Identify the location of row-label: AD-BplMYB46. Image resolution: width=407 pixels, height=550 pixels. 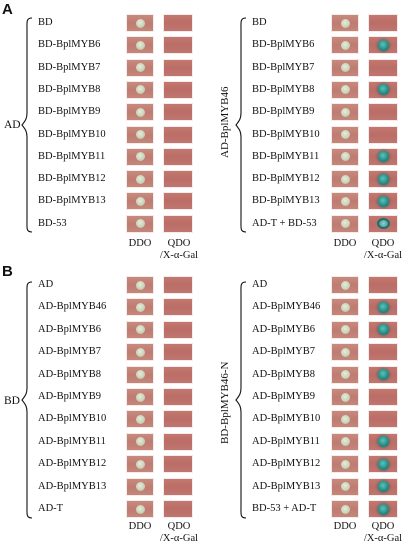
(72, 307).